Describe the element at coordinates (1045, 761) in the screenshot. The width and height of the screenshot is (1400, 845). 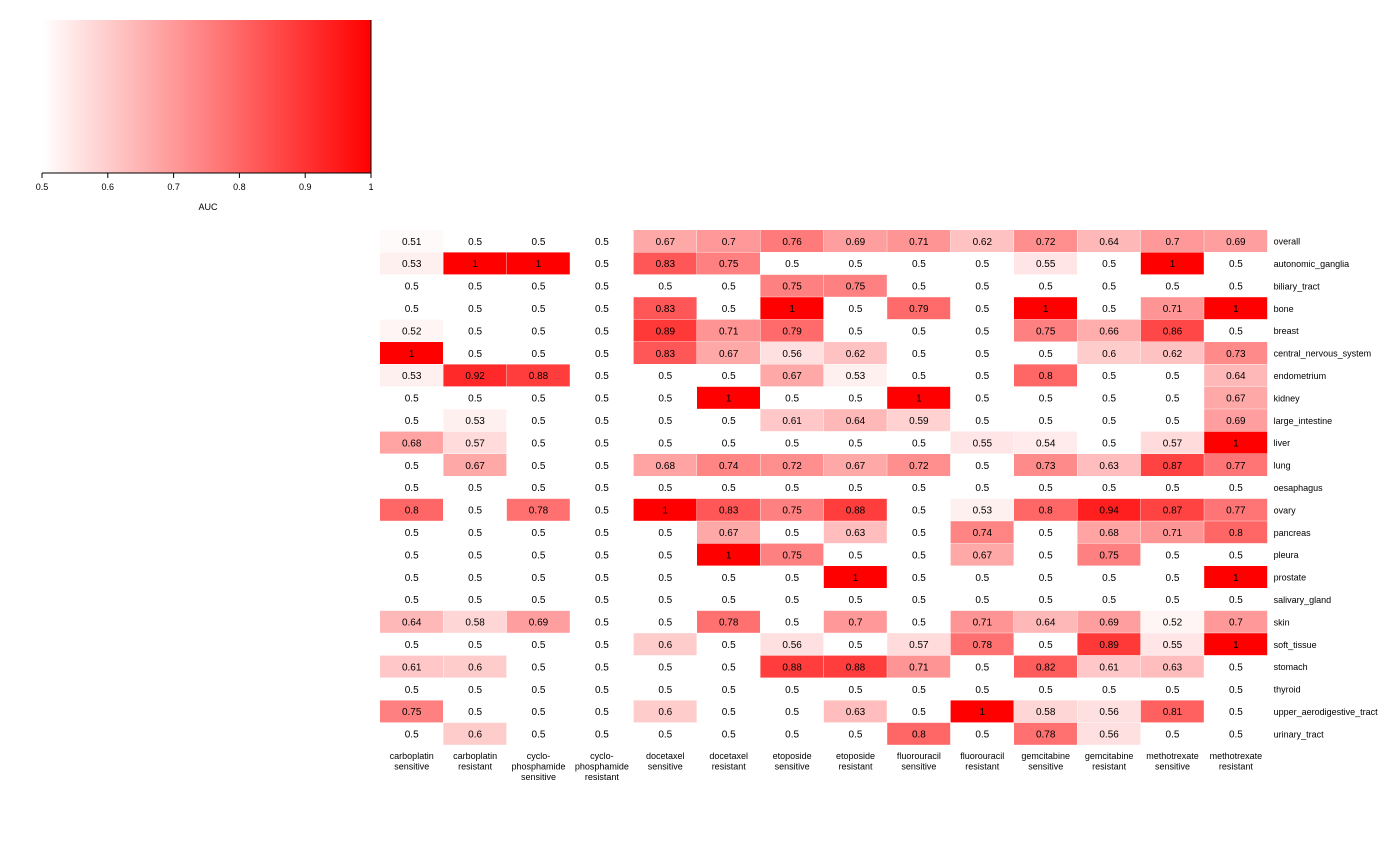
I see `column-label: gemcitabine sensitive` at that location.